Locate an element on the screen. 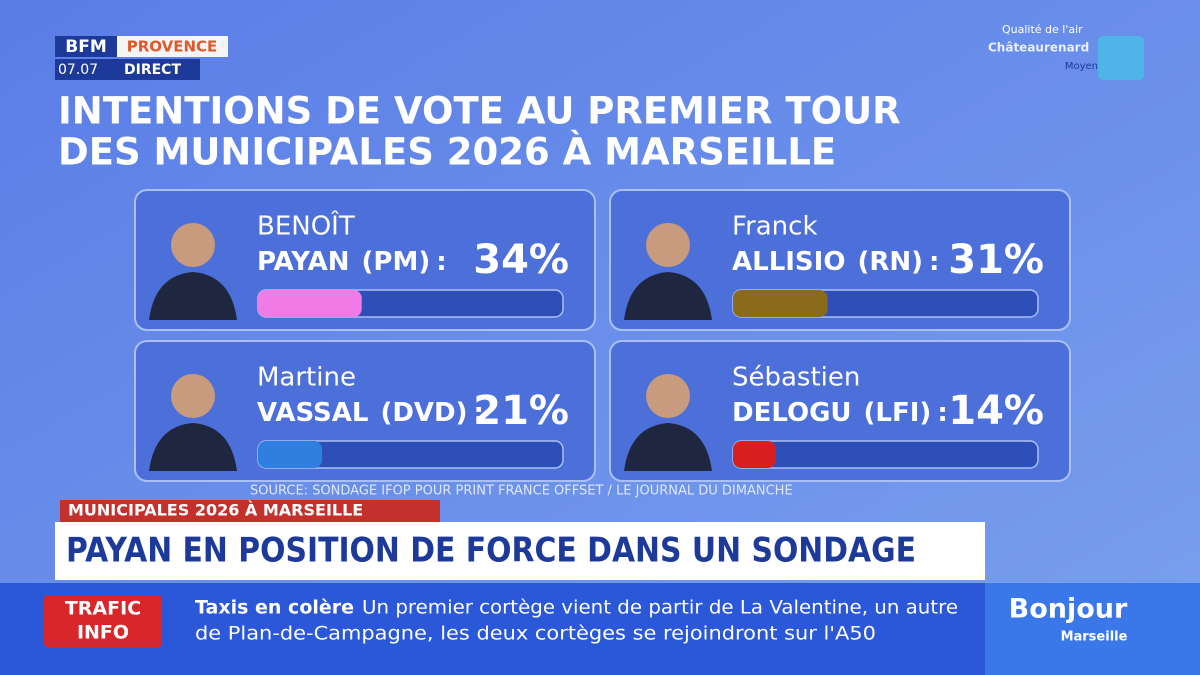 The height and width of the screenshot is (675, 1200). logo-box is located at coordinates (86, 46).